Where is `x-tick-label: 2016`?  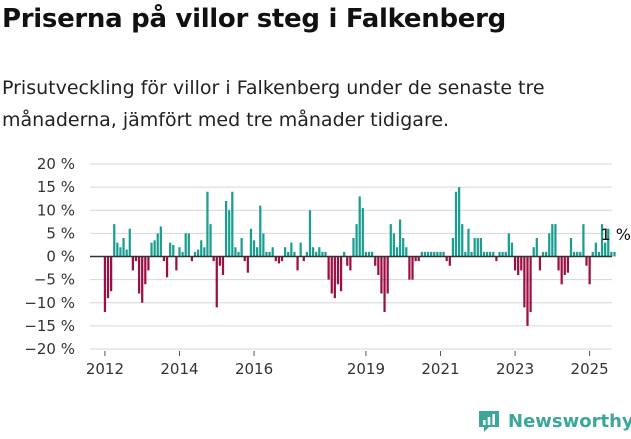
x-tick-label: 2016 is located at coordinates (254, 367).